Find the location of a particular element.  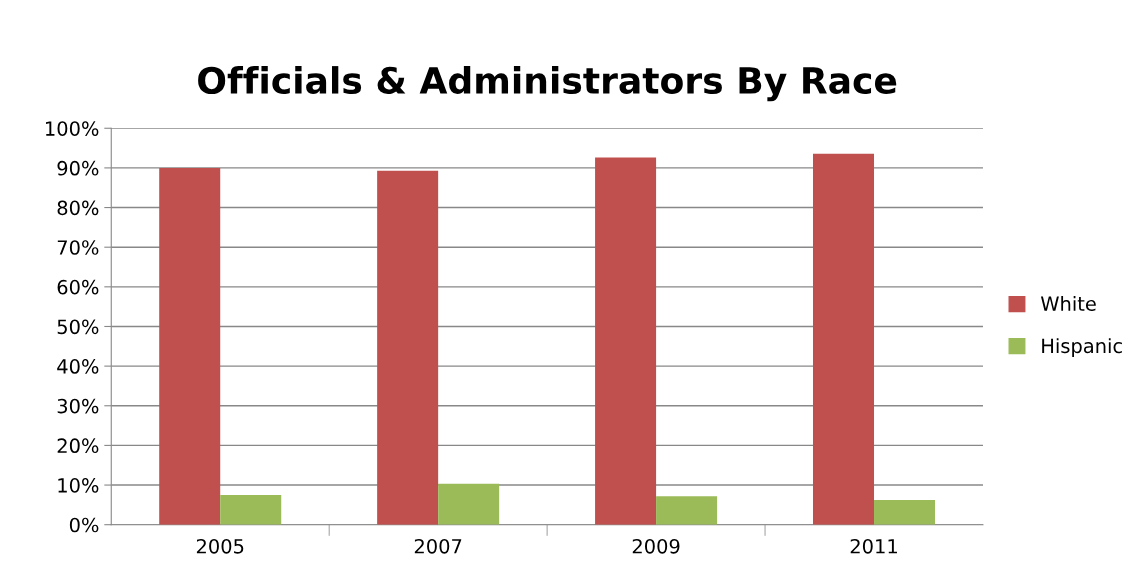

y-tick-label: 60% is located at coordinates (78, 287).